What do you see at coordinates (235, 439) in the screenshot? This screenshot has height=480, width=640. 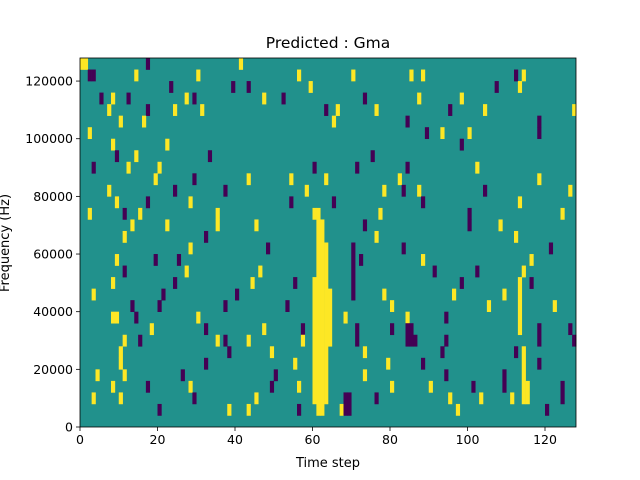 I see `x-tick-label: 40` at bounding box center [235, 439].